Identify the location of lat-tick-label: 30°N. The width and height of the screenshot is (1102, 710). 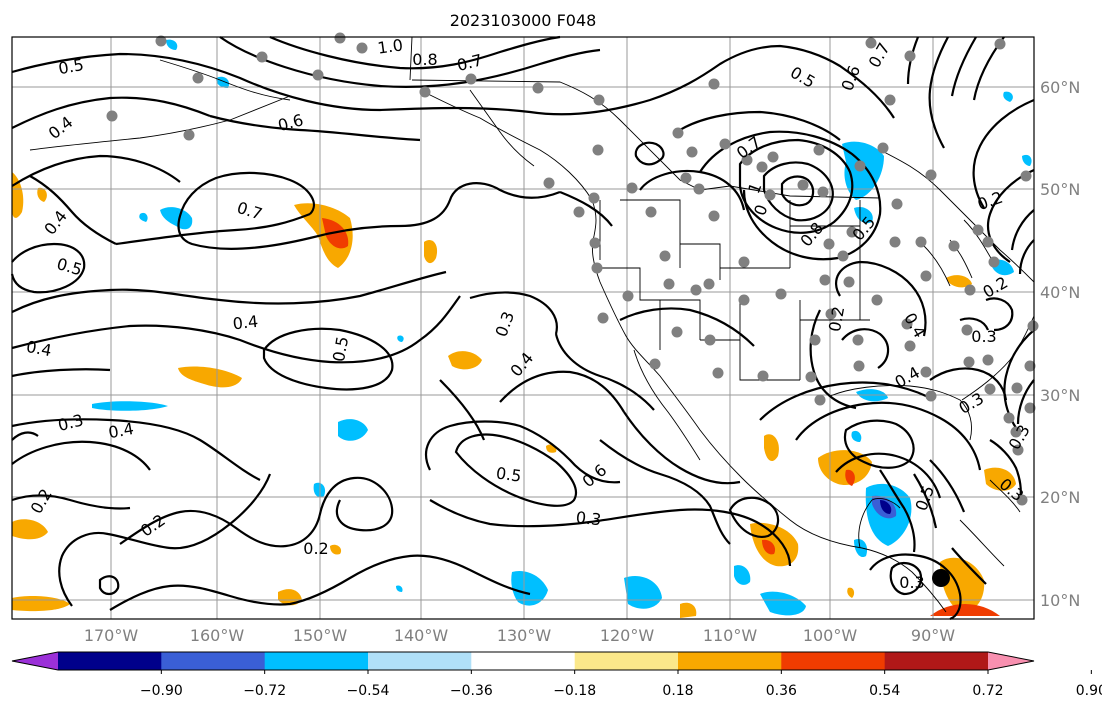
(1060, 395).